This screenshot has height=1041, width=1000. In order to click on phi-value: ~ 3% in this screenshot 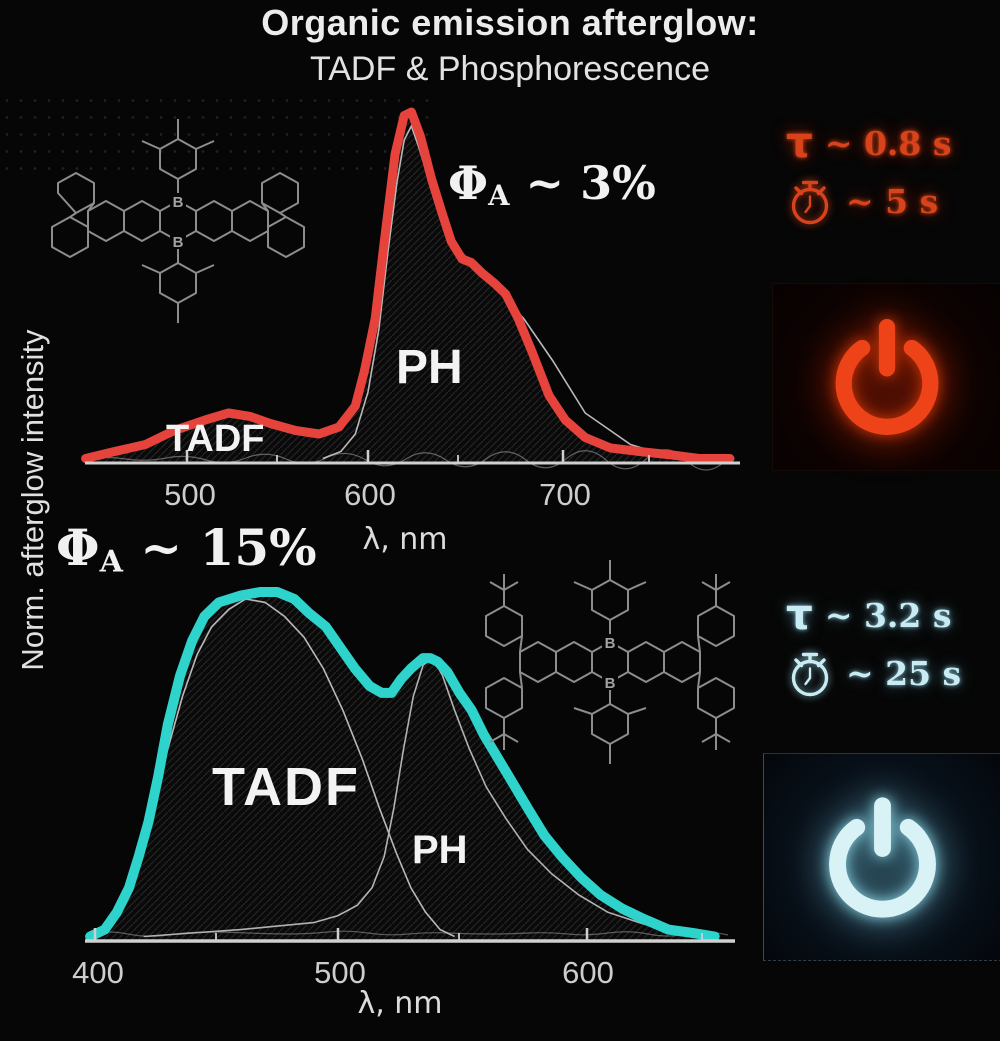, I will do `click(590, 183)`.